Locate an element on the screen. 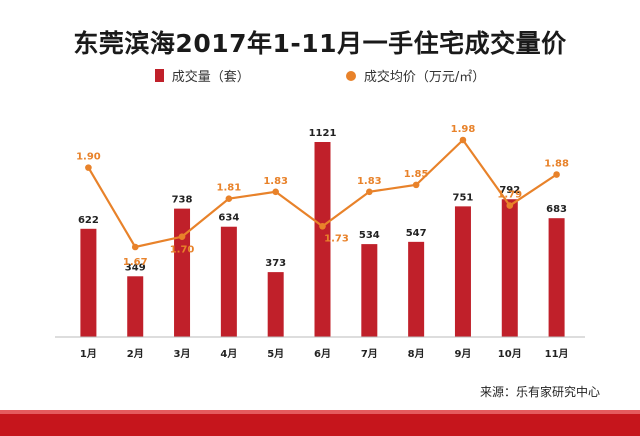 This screenshot has width=640, height=436. bar-value-label: 751 is located at coordinates (463, 197).